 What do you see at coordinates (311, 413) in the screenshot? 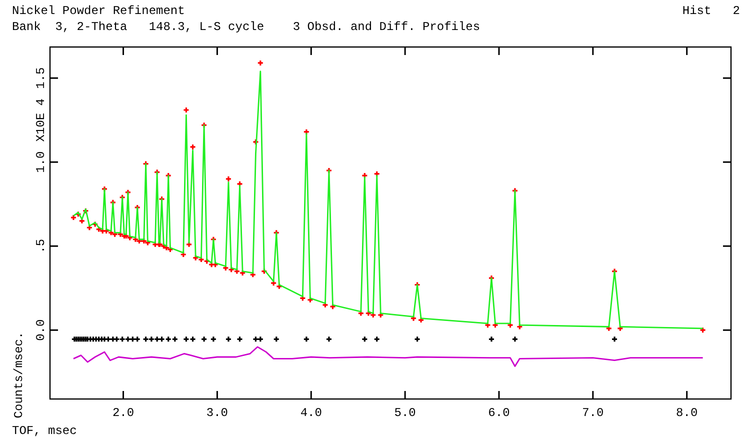
I see `x-tick-label: 4.0` at bounding box center [311, 413].